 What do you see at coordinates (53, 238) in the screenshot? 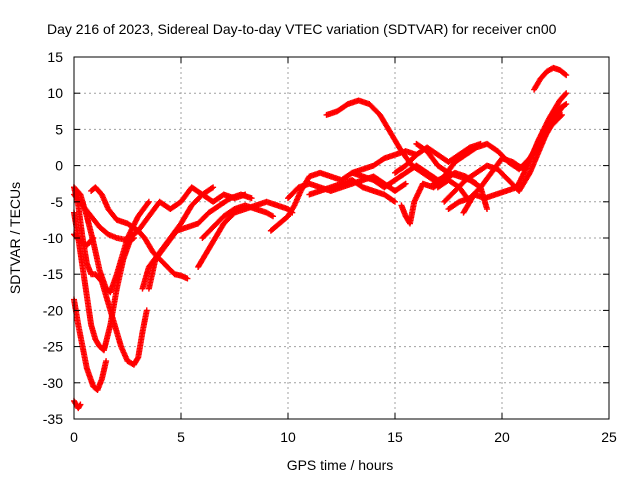
I see `y-tick-label: -10` at bounding box center [53, 238].